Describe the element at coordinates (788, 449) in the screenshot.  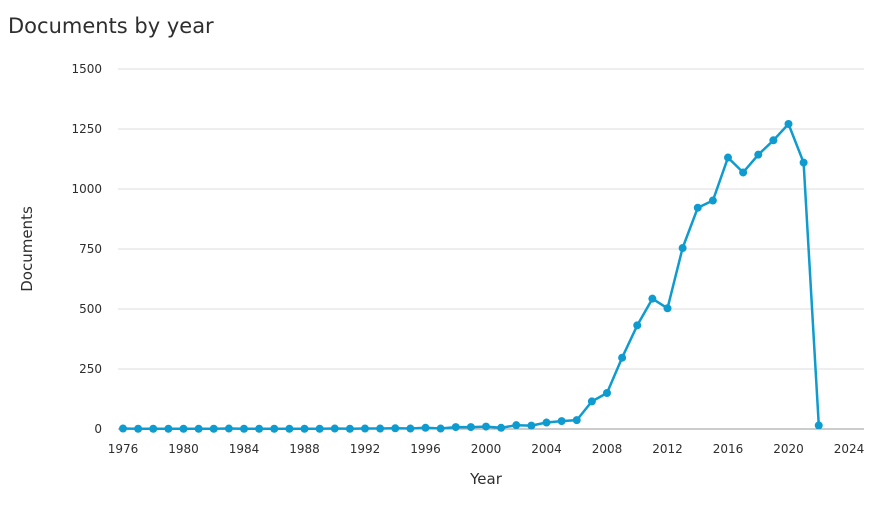
I see `x-tick-label: 2020` at that location.